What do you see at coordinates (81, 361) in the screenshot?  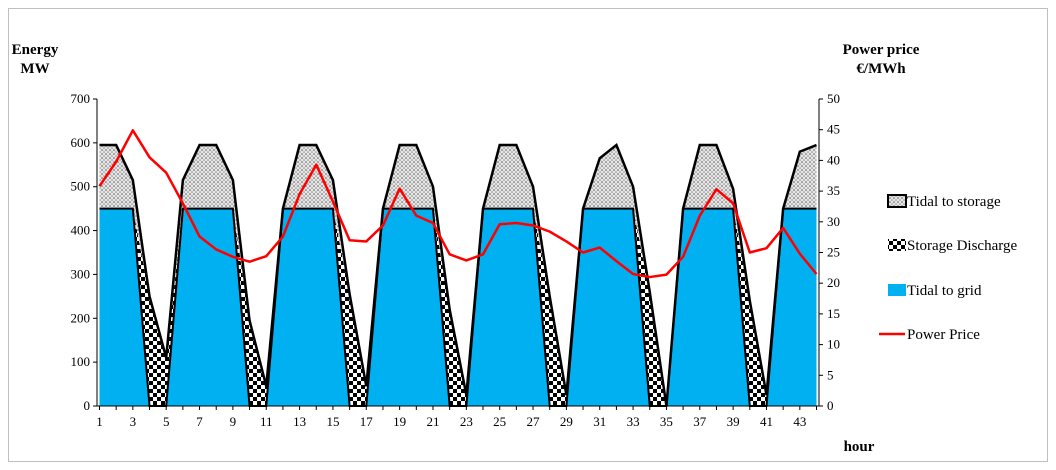 I see `left-tick-label: 100` at bounding box center [81, 361].